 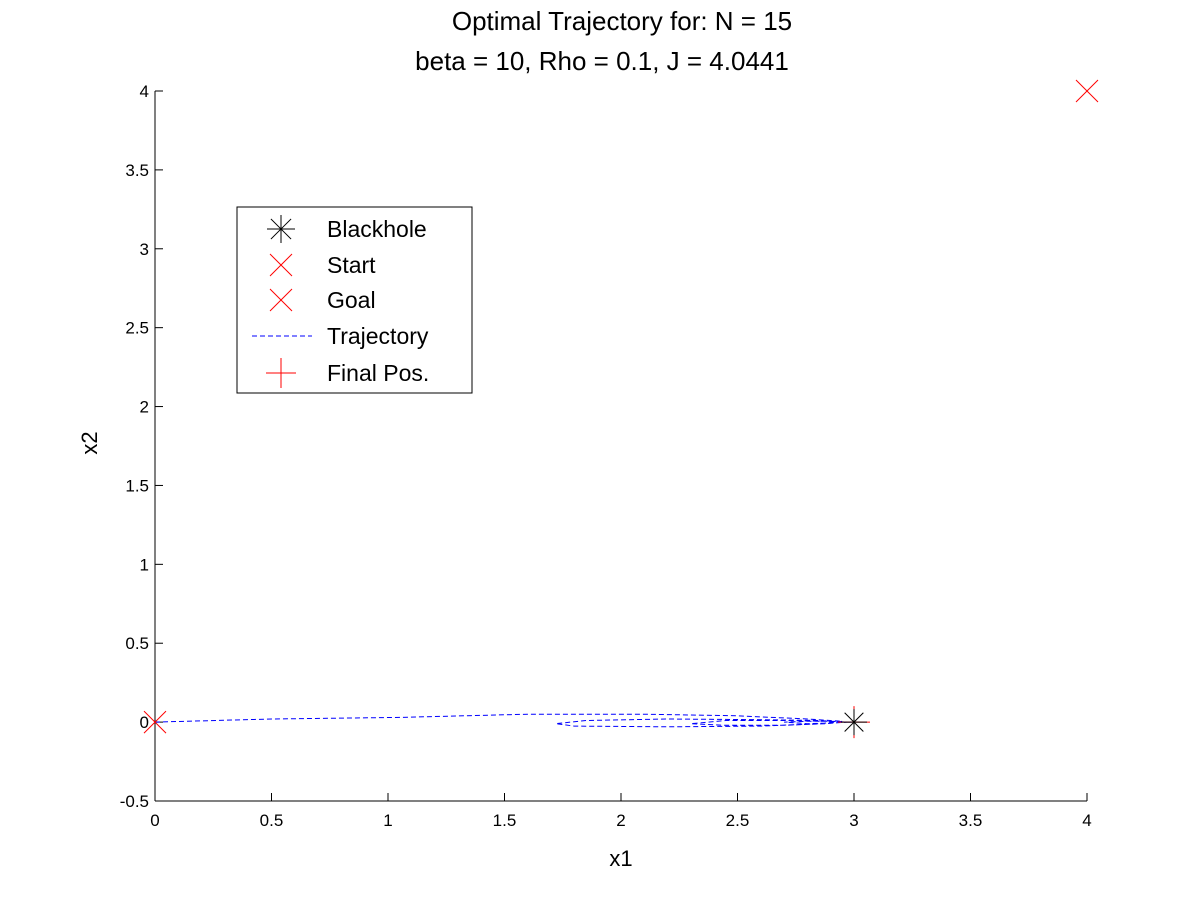 I want to click on x-tick-label: 2.5, so click(x=738, y=820).